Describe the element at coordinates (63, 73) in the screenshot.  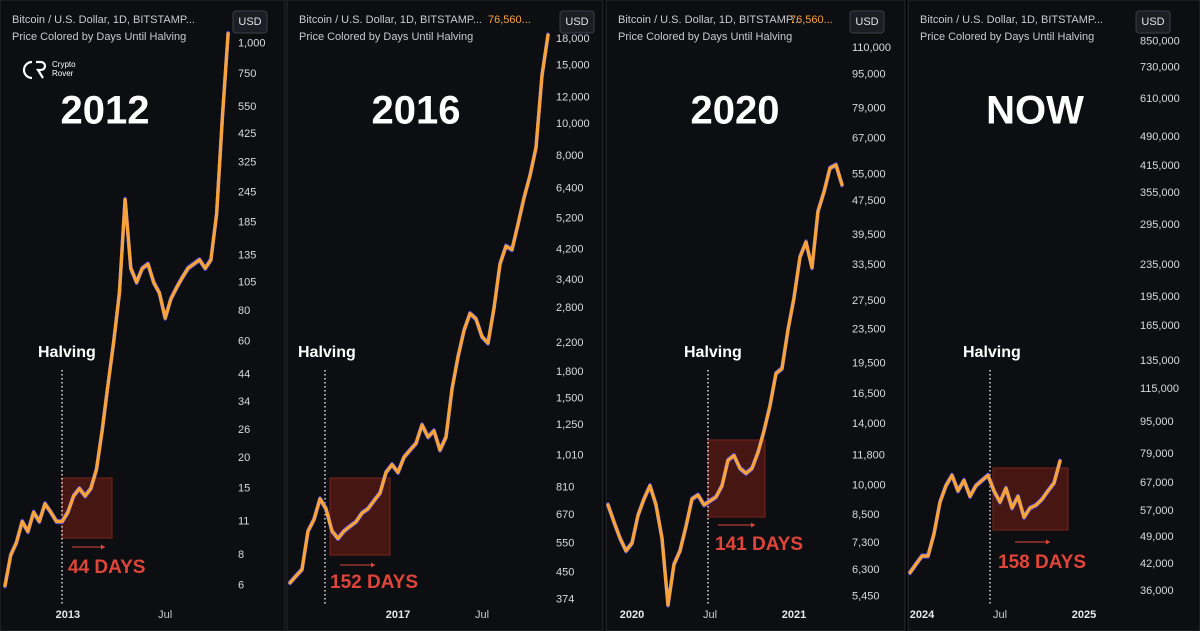
I see `logo-text: Rover` at that location.